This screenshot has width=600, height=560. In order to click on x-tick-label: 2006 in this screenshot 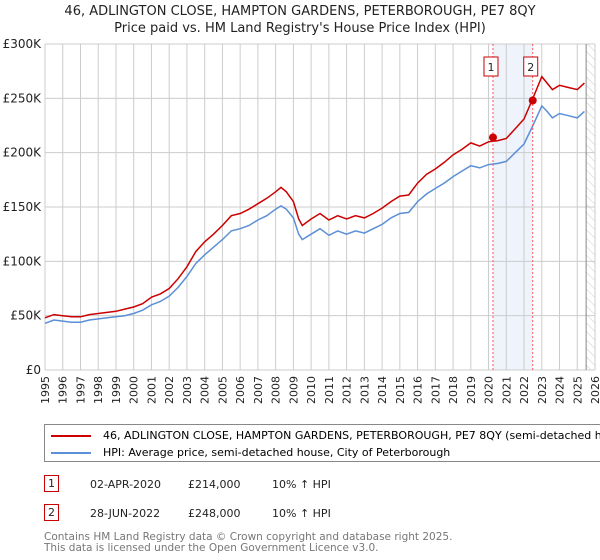, I will do `click(240, 390)`.